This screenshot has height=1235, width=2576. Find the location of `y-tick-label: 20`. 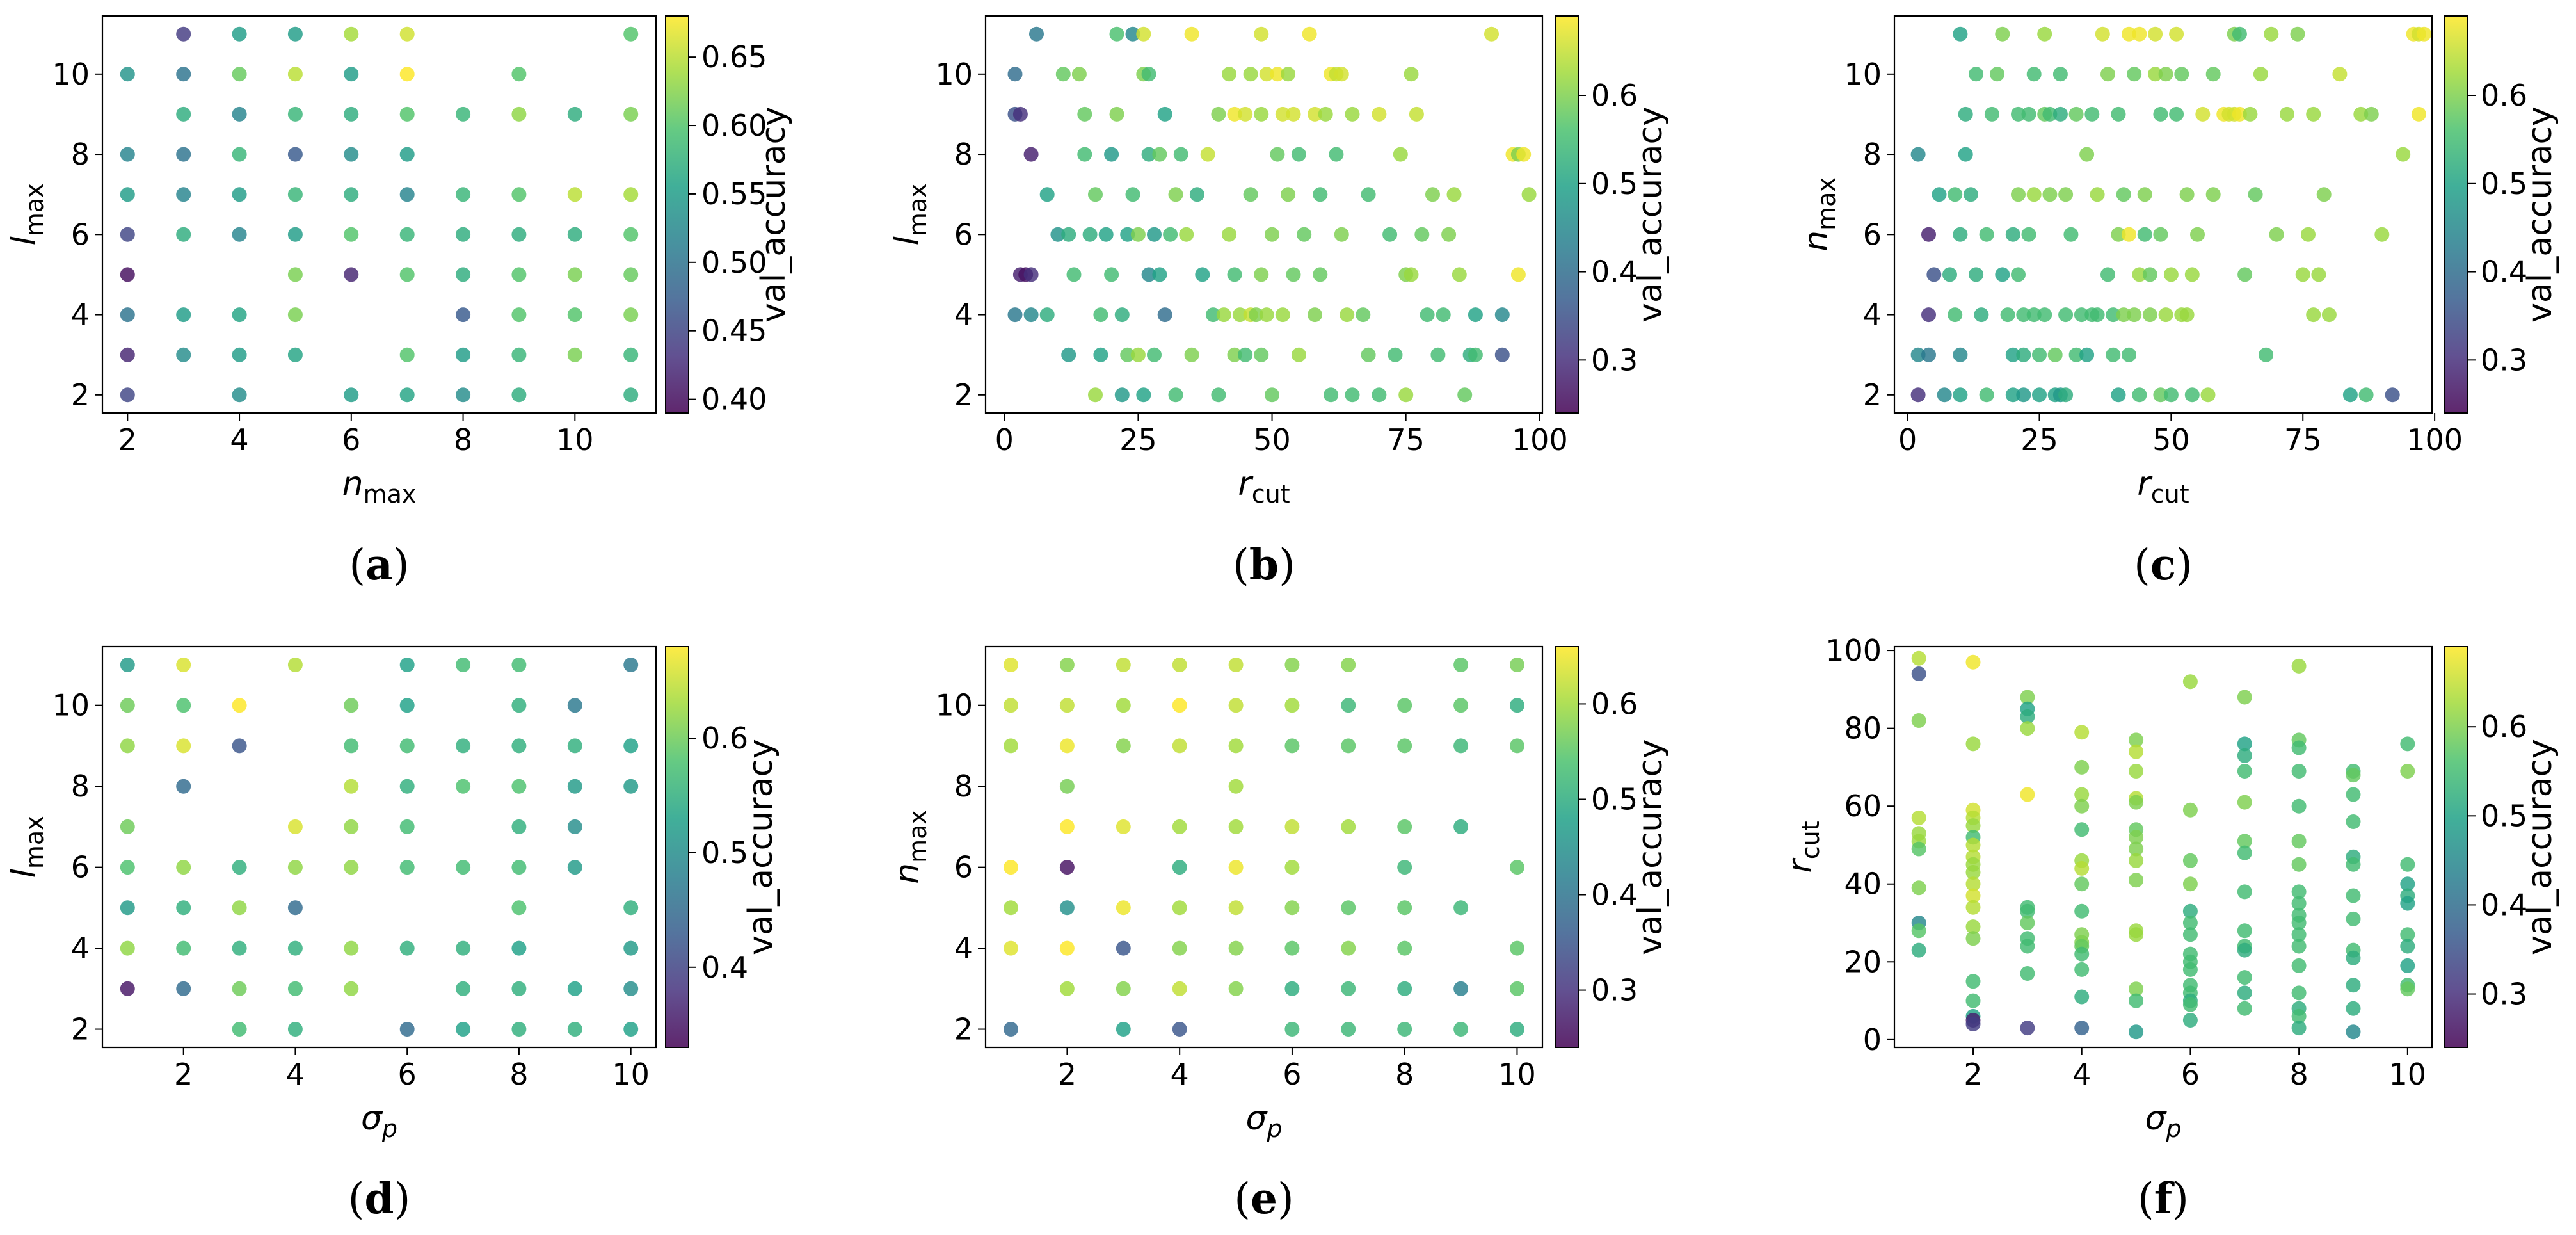

y-tick-label: 20 is located at coordinates (1863, 962).